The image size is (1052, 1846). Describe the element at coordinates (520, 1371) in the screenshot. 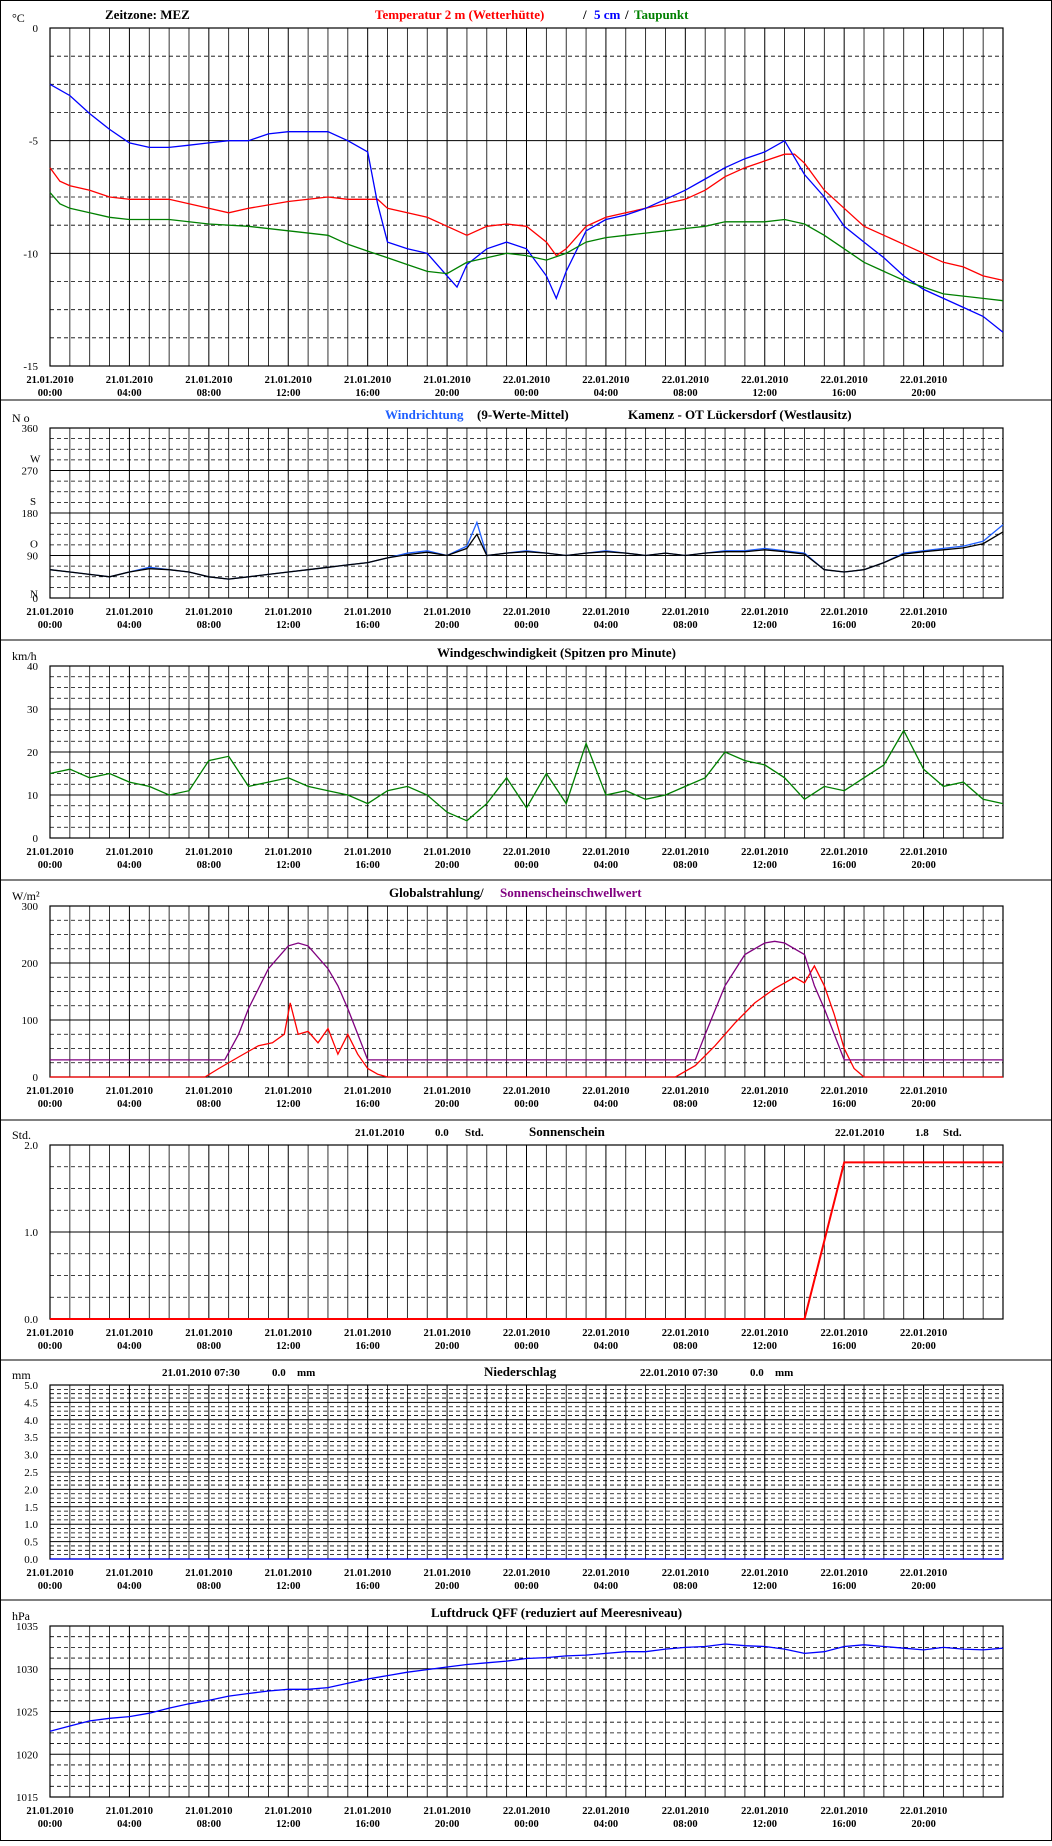

I see `panel-title: Niederschlag` at that location.